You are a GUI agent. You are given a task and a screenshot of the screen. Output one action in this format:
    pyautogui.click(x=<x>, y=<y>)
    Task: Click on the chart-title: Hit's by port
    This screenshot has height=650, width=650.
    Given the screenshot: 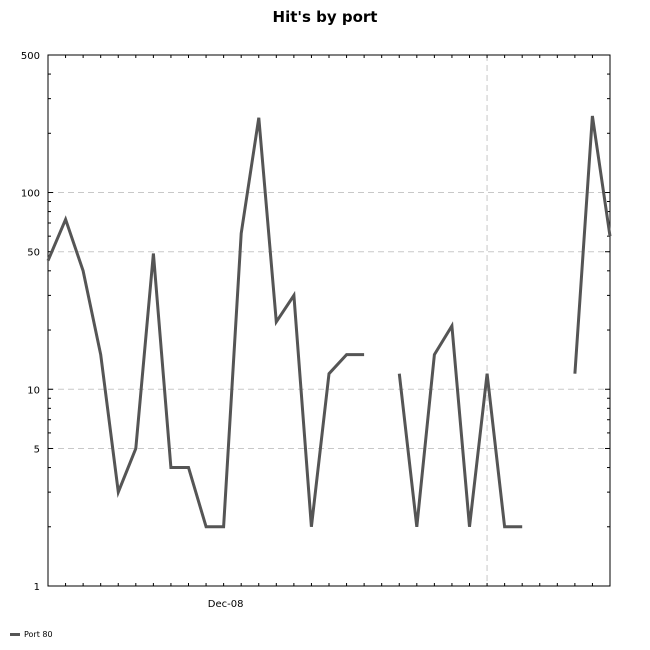 What is the action you would take?
    pyautogui.click(x=325, y=17)
    